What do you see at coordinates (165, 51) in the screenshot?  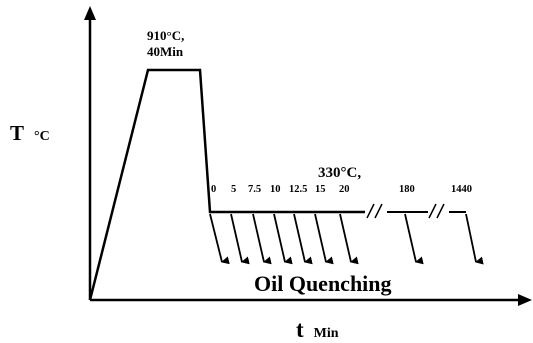 I see `austenitize-time: 40Min` at bounding box center [165, 51].